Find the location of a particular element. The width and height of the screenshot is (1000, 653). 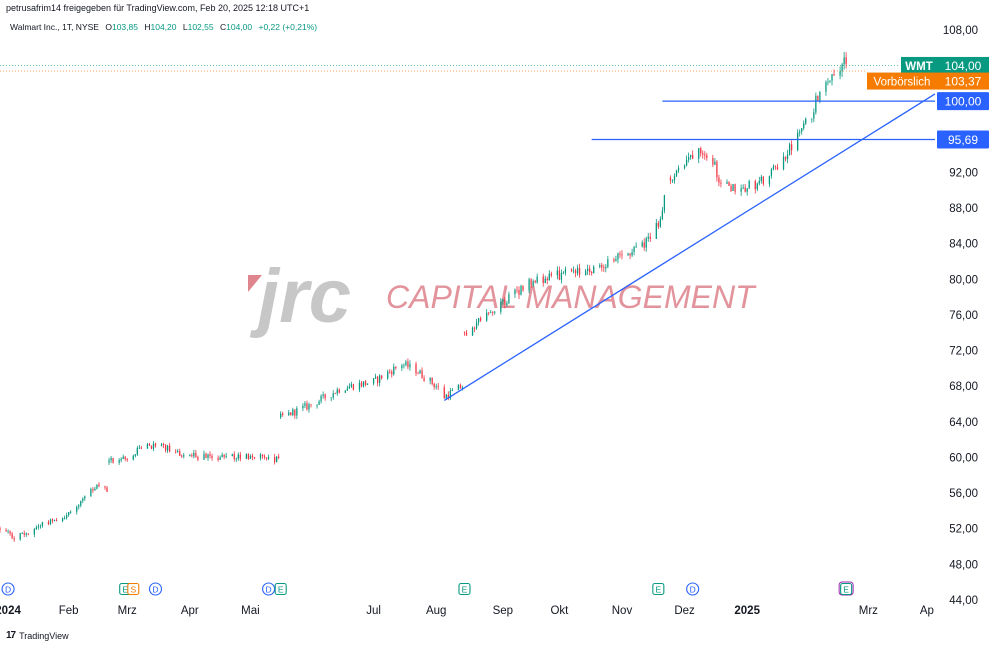

tradingview-brand: 17 TradingView is located at coordinates (37, 635).